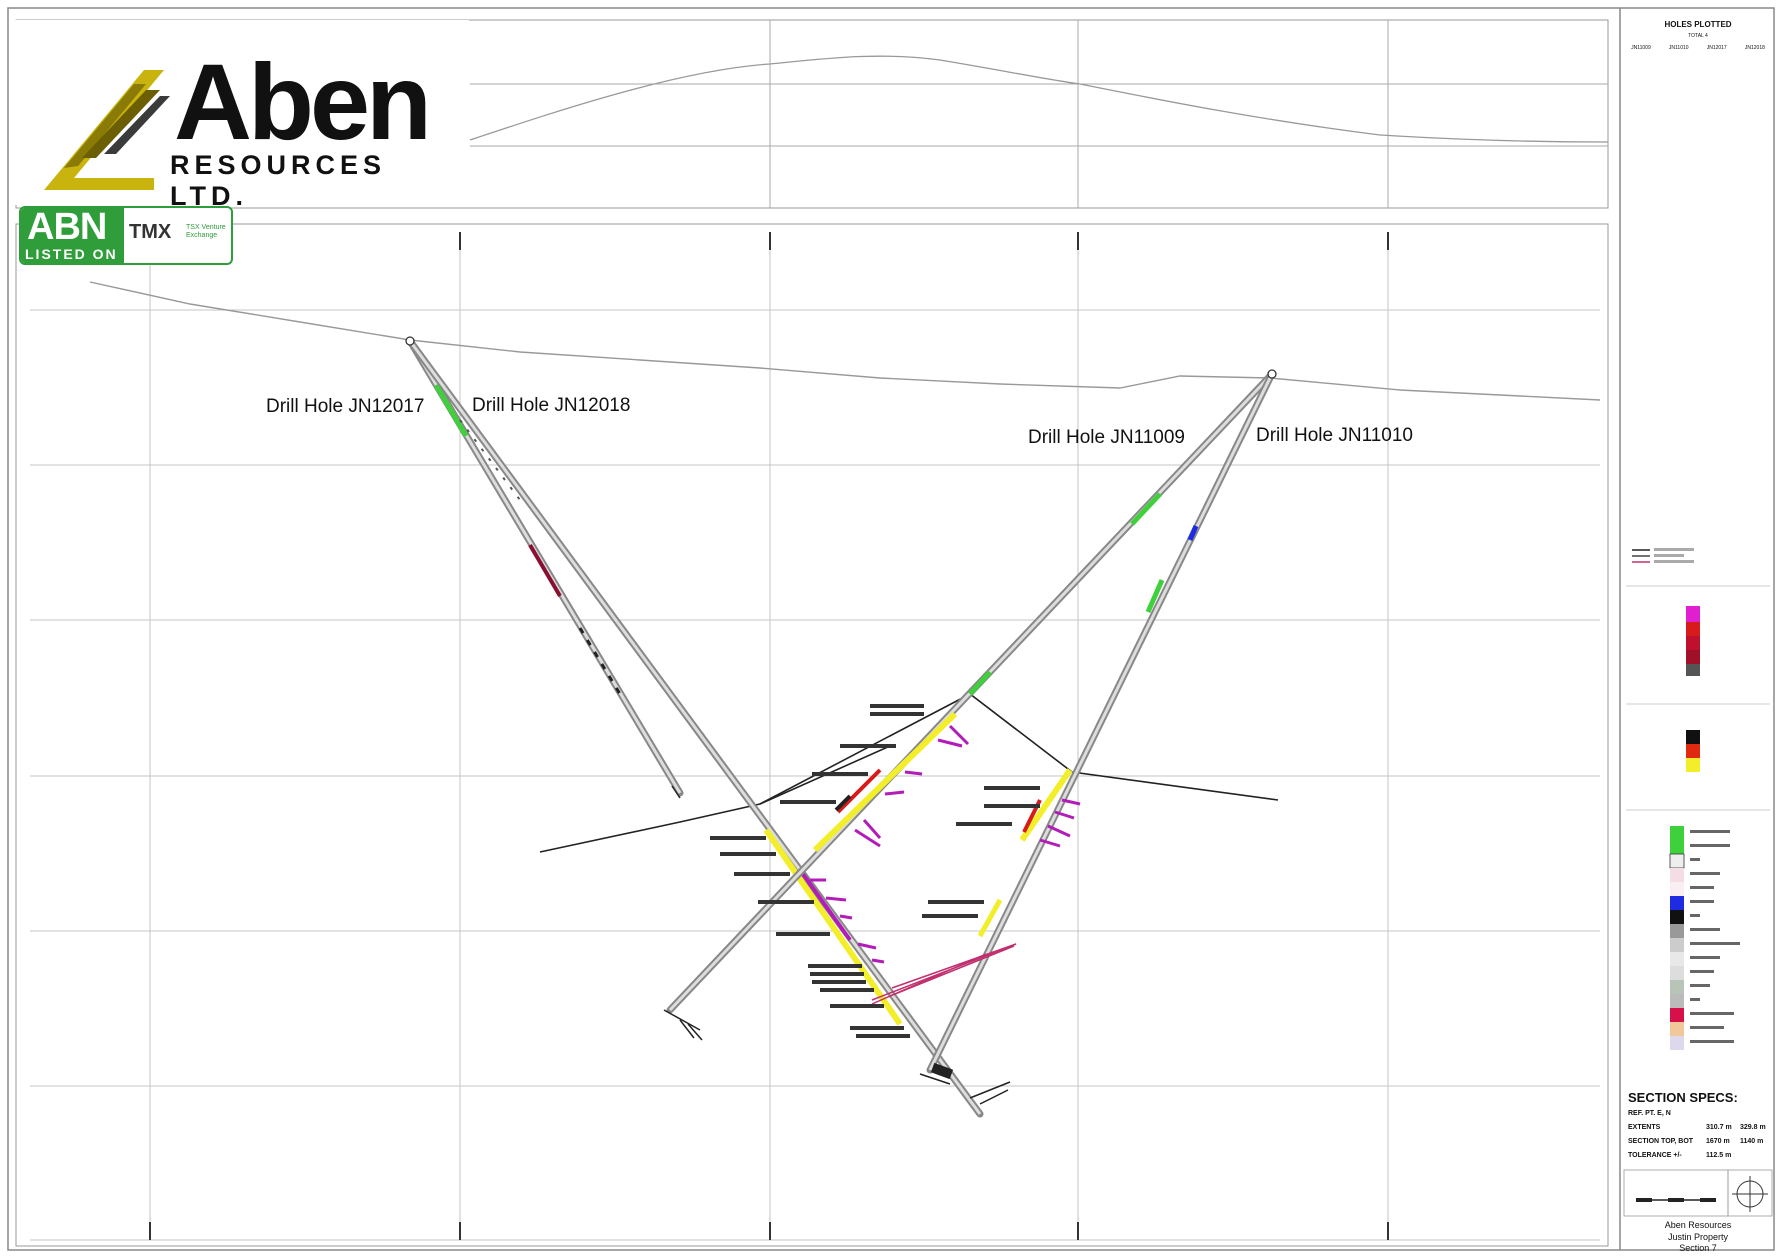 The height and width of the screenshot is (1258, 1782). I want to click on legend-total: TOTAL 4, so click(1698, 36).